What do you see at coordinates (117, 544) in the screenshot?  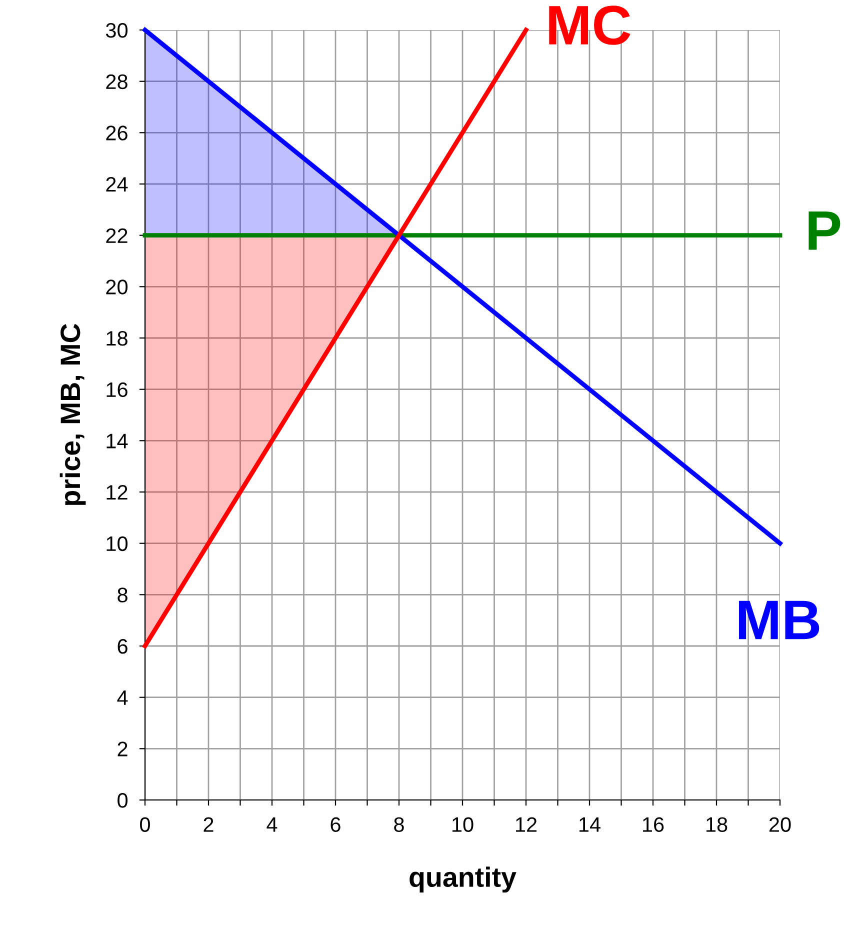 I see `y-tick-label: 10` at bounding box center [117, 544].